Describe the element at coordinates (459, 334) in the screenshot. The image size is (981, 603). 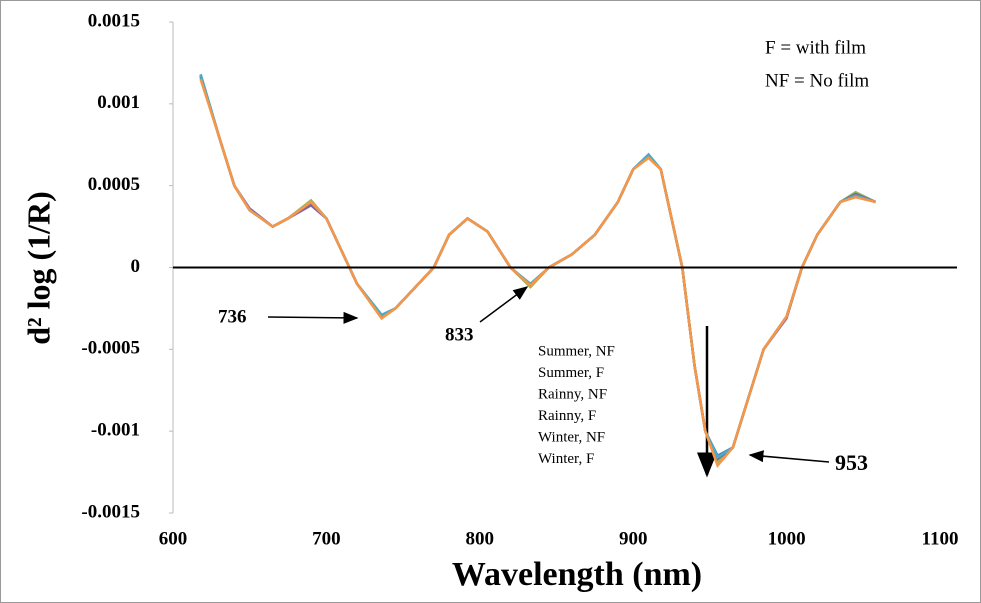
I see `annotation: 833` at that location.